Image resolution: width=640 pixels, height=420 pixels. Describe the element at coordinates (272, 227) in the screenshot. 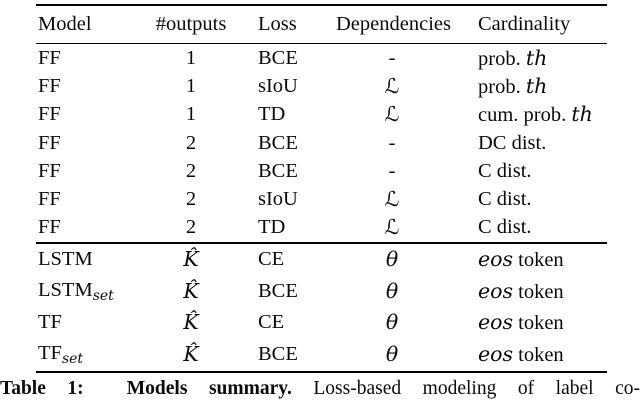

I see `cell-text: TD` at that location.